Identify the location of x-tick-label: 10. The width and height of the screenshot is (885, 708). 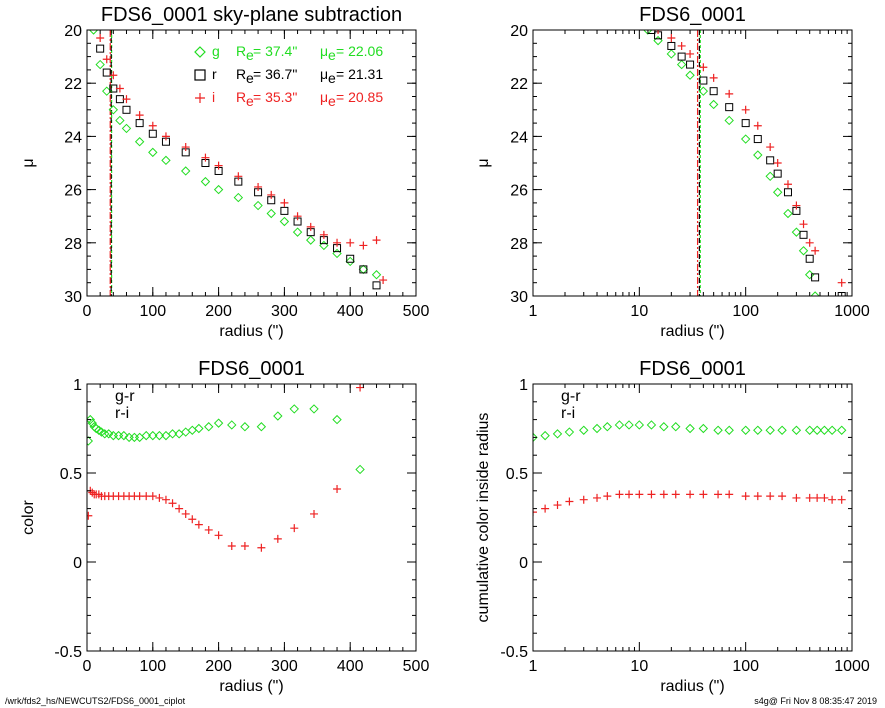
(639, 666).